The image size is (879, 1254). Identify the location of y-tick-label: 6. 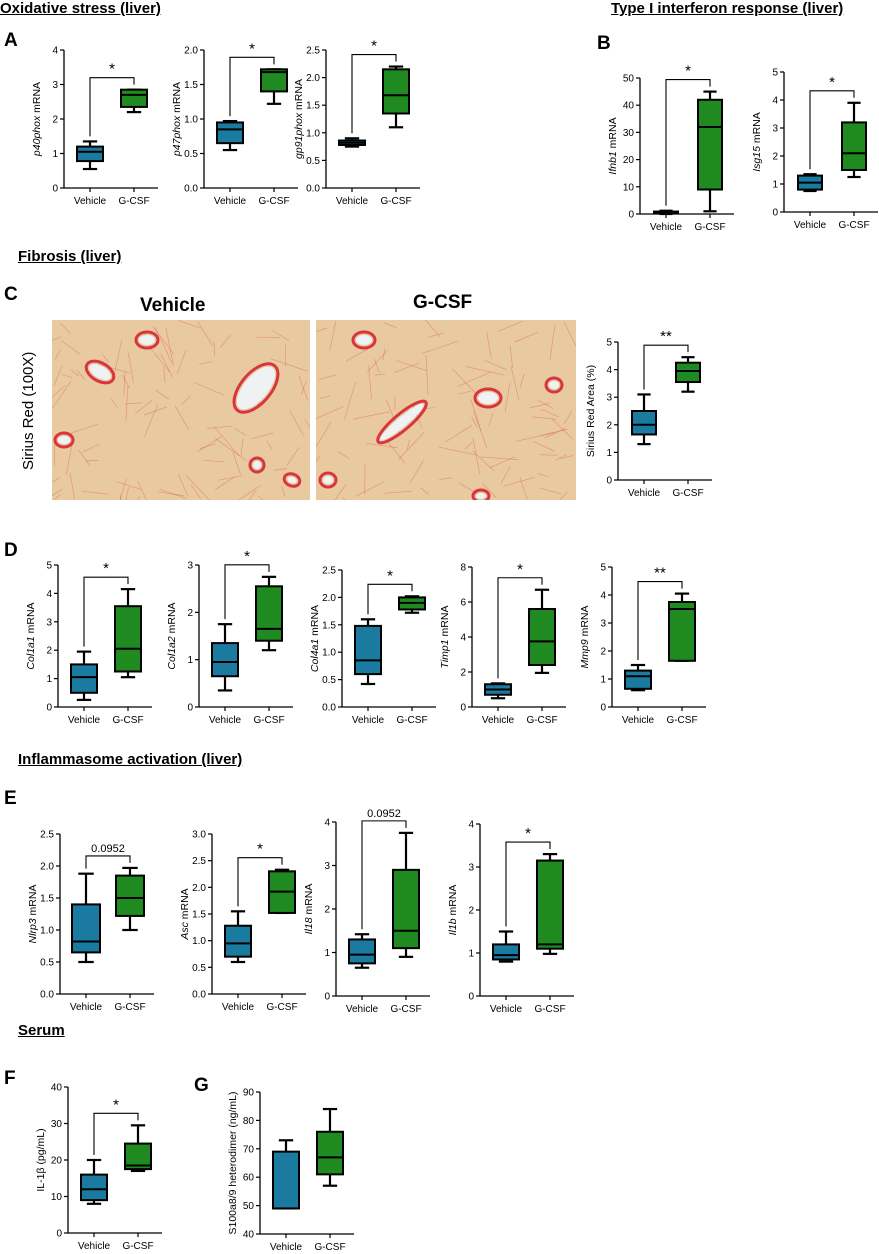
(463, 603).